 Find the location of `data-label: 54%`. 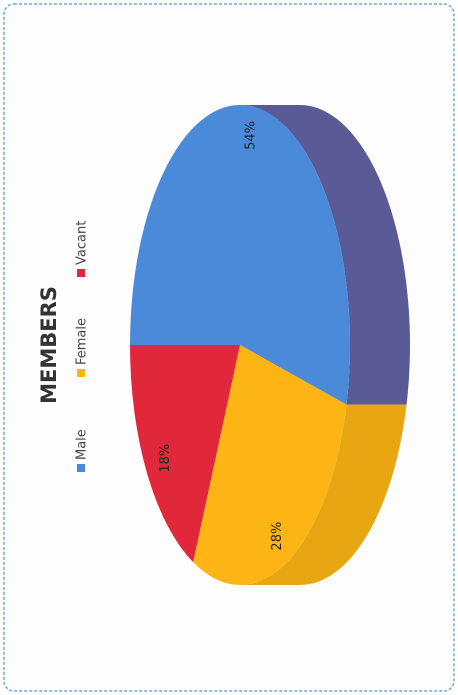

data-label: 54% is located at coordinates (251, 135).